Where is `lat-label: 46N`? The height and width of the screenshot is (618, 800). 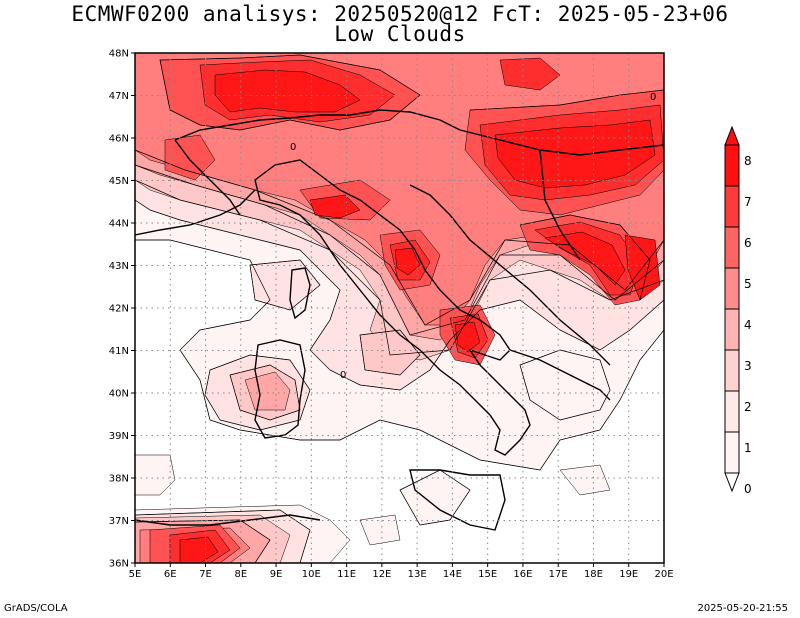 lat-label: 46N is located at coordinates (119, 139).